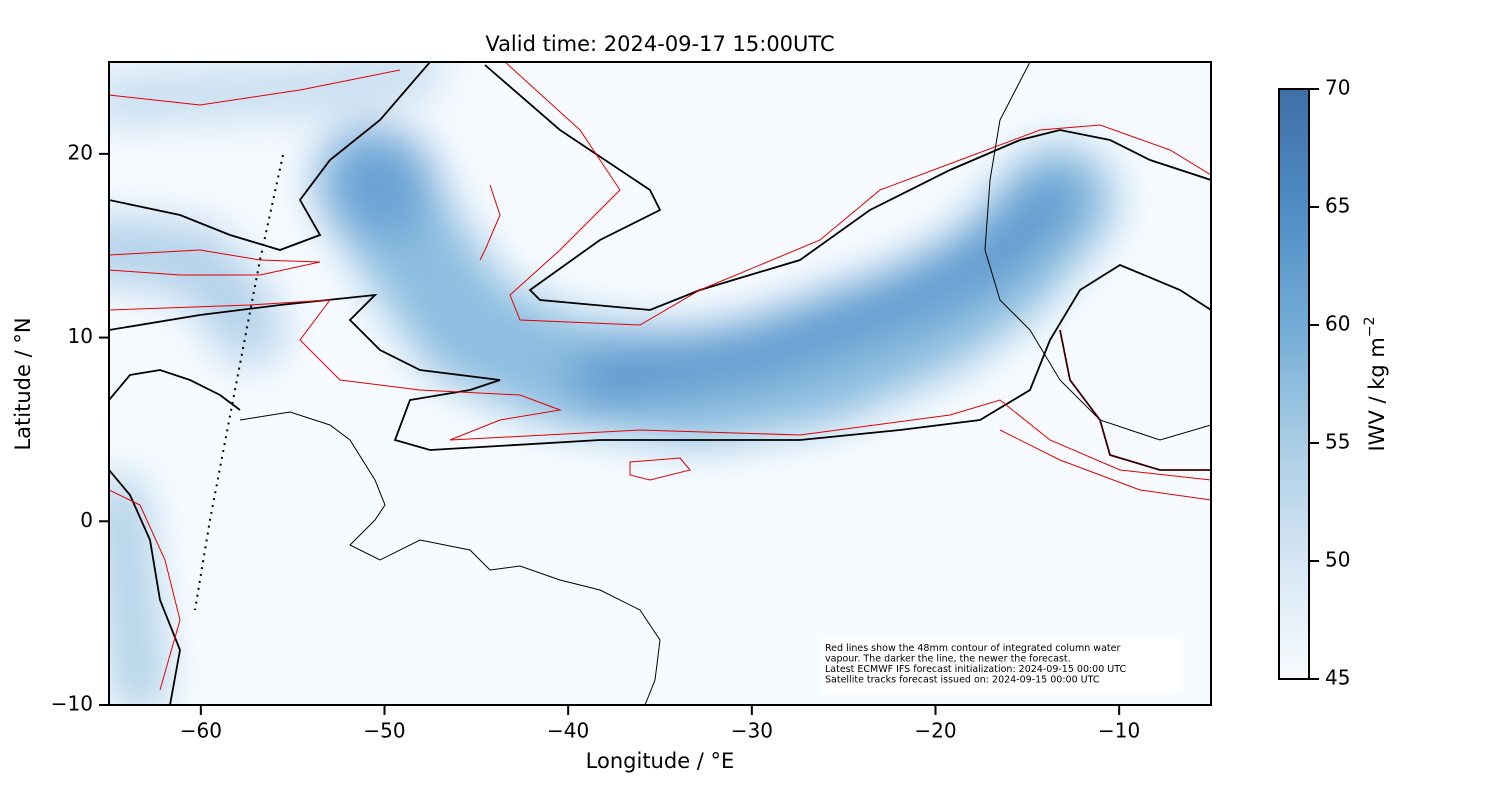 The image size is (1500, 800). I want to click on coastline, so click(450, 558).